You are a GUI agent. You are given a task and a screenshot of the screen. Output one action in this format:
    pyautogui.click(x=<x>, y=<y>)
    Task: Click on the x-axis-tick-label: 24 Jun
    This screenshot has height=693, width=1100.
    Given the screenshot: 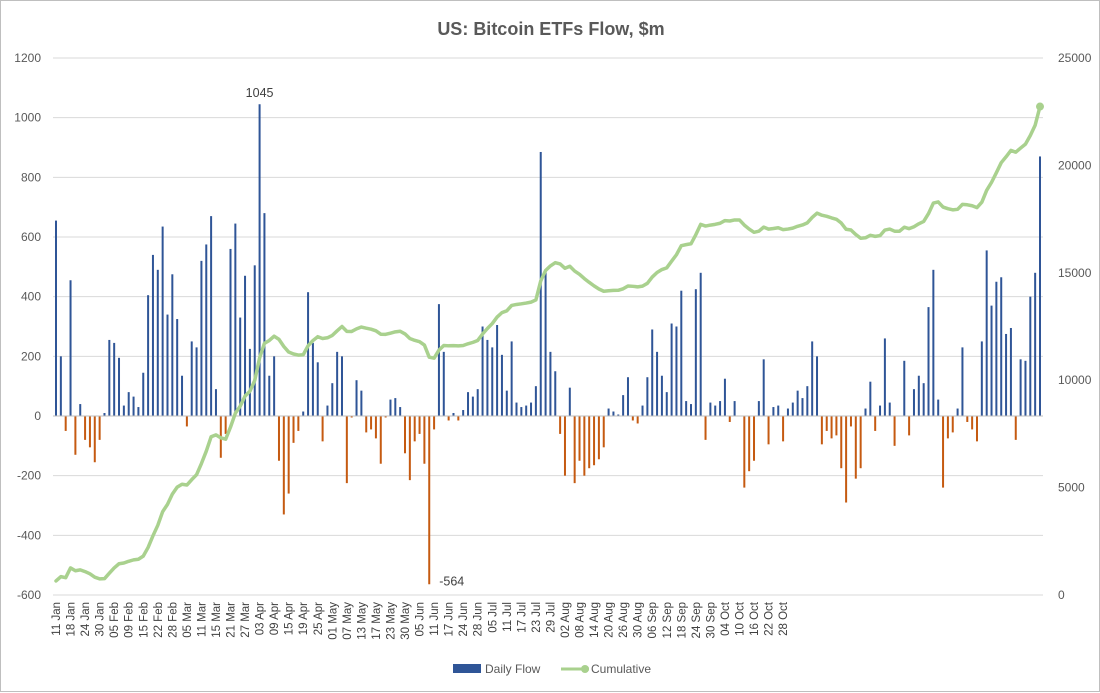 What is the action you would take?
    pyautogui.click(x=464, y=619)
    